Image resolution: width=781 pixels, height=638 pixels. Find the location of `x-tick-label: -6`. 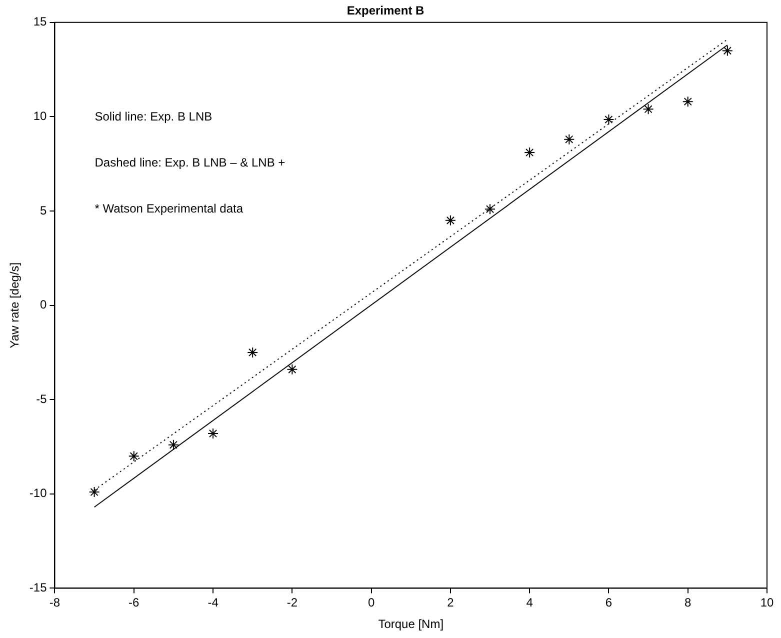

x-tick-label: -6 is located at coordinates (134, 603).